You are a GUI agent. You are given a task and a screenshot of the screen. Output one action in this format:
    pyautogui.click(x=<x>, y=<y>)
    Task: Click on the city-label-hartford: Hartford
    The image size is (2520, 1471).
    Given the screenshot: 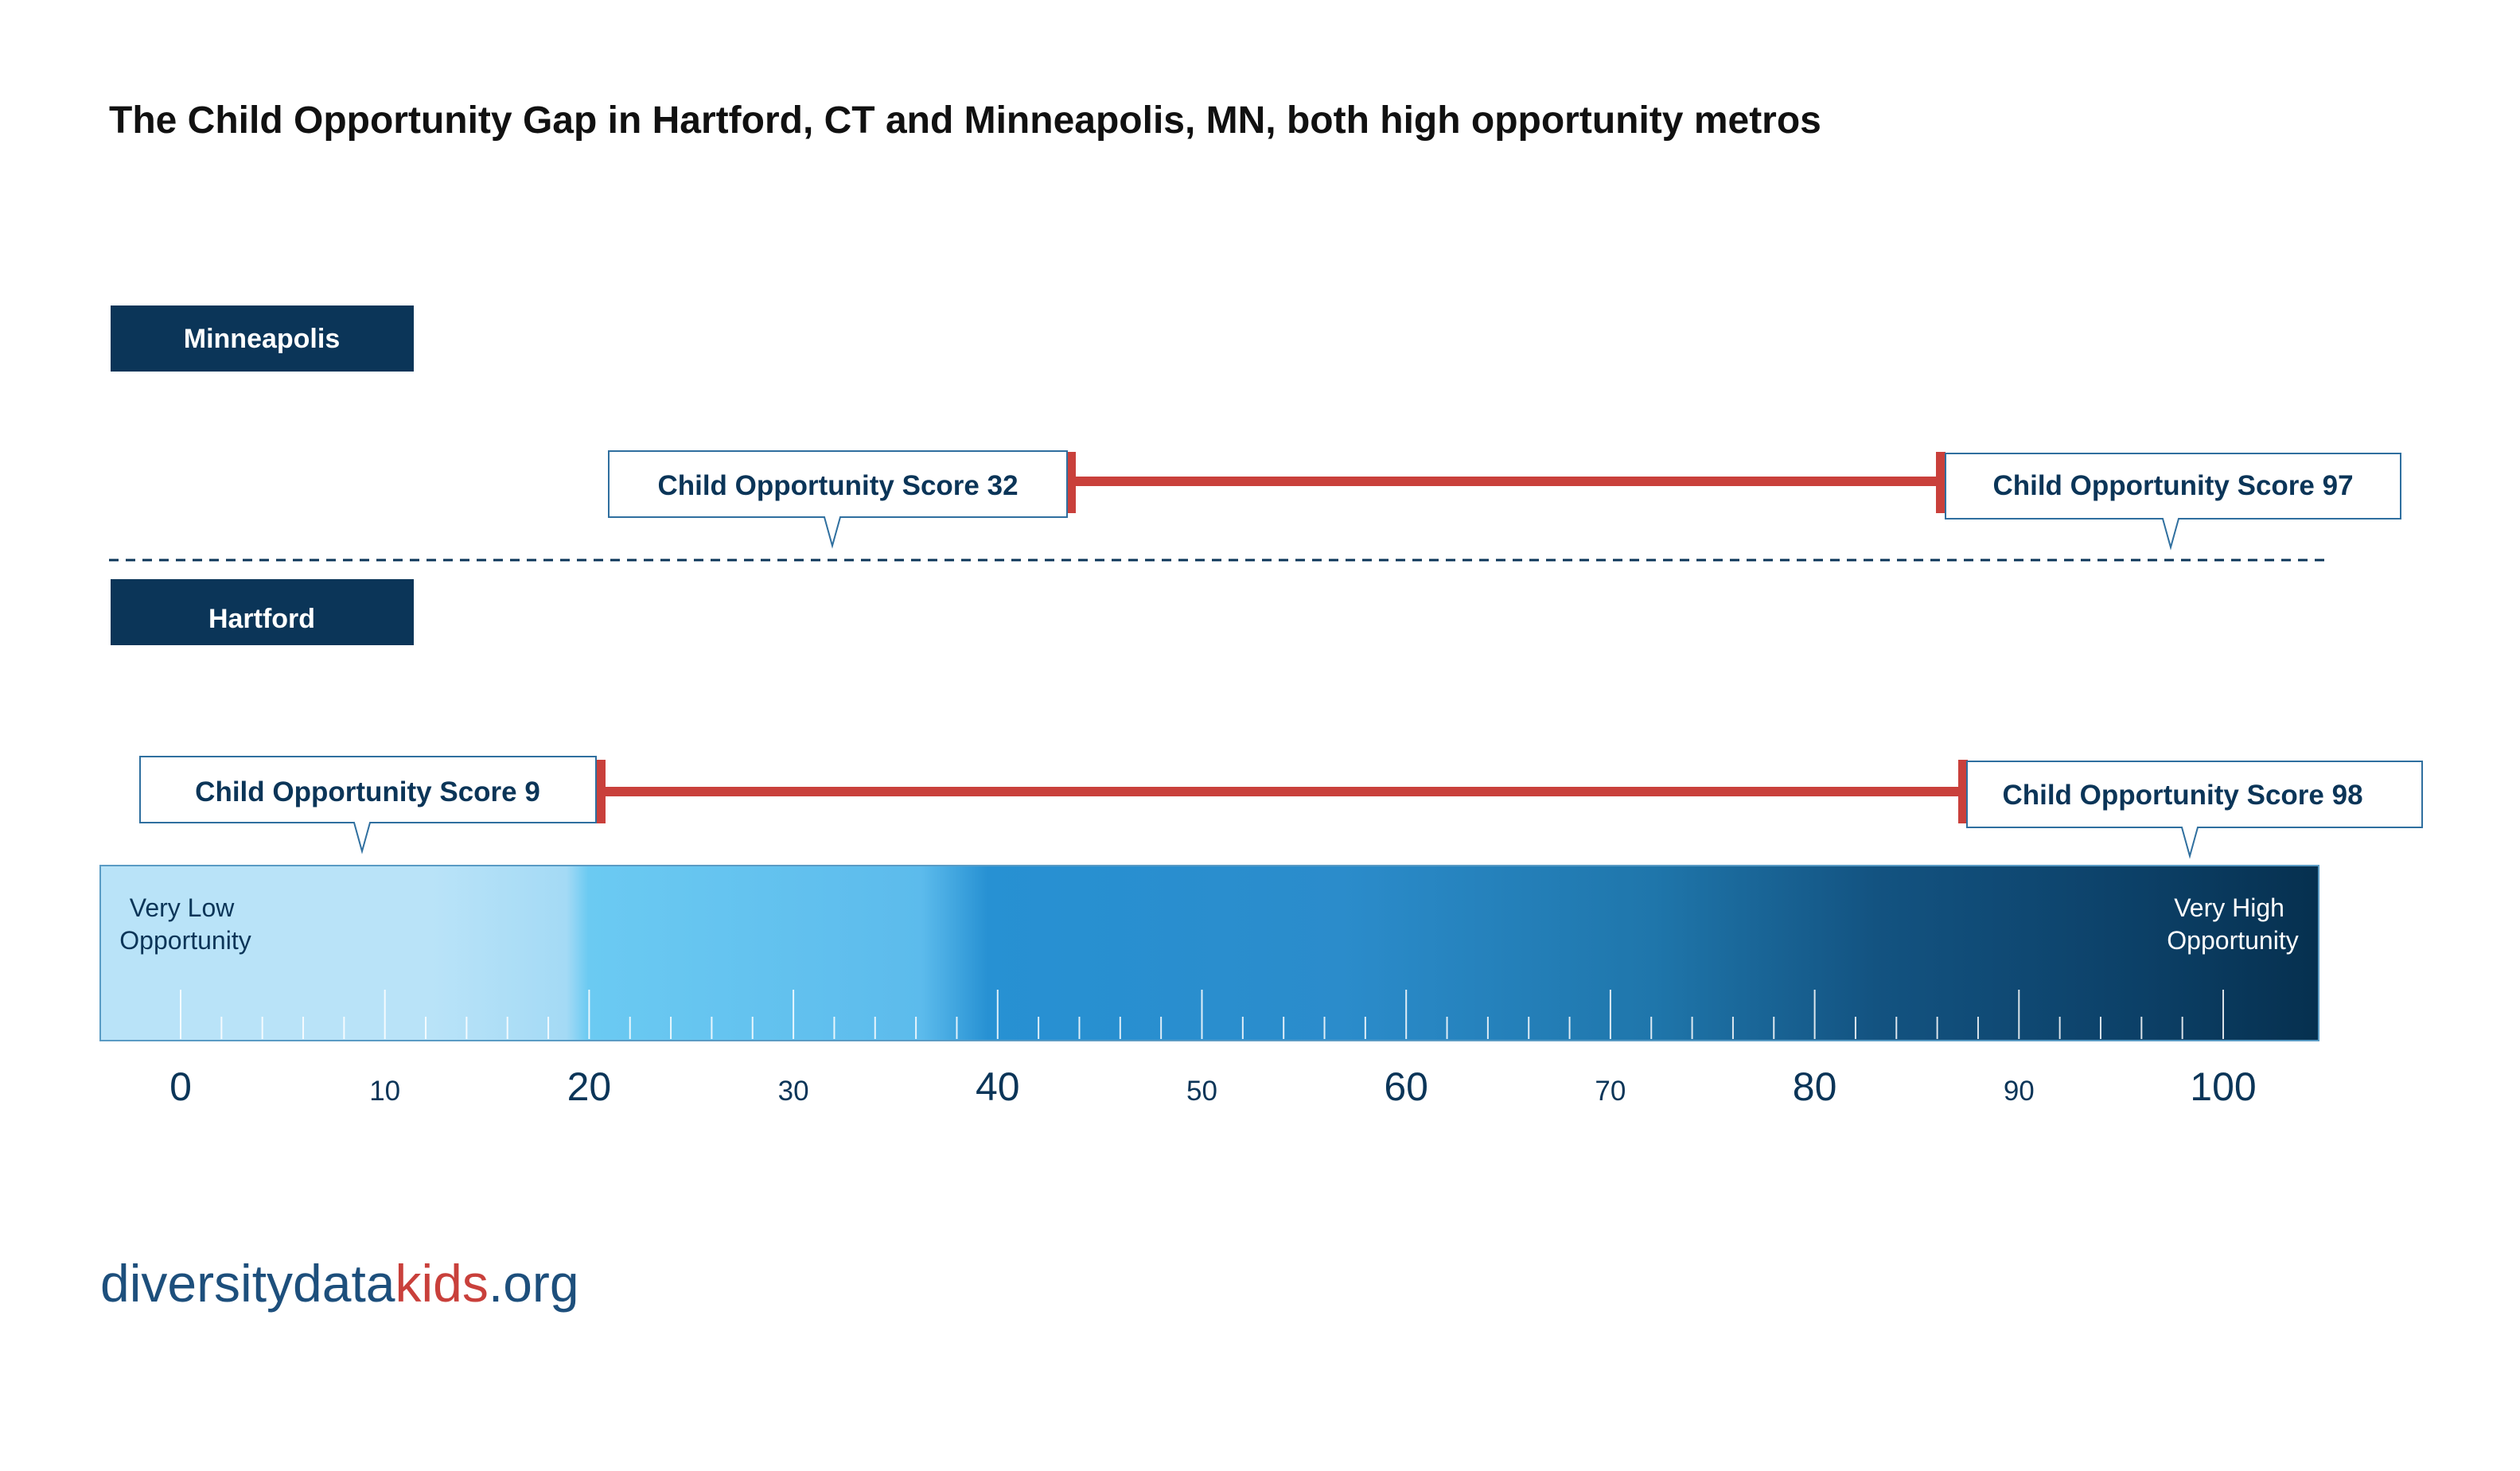 What is the action you would take?
    pyautogui.click(x=262, y=612)
    